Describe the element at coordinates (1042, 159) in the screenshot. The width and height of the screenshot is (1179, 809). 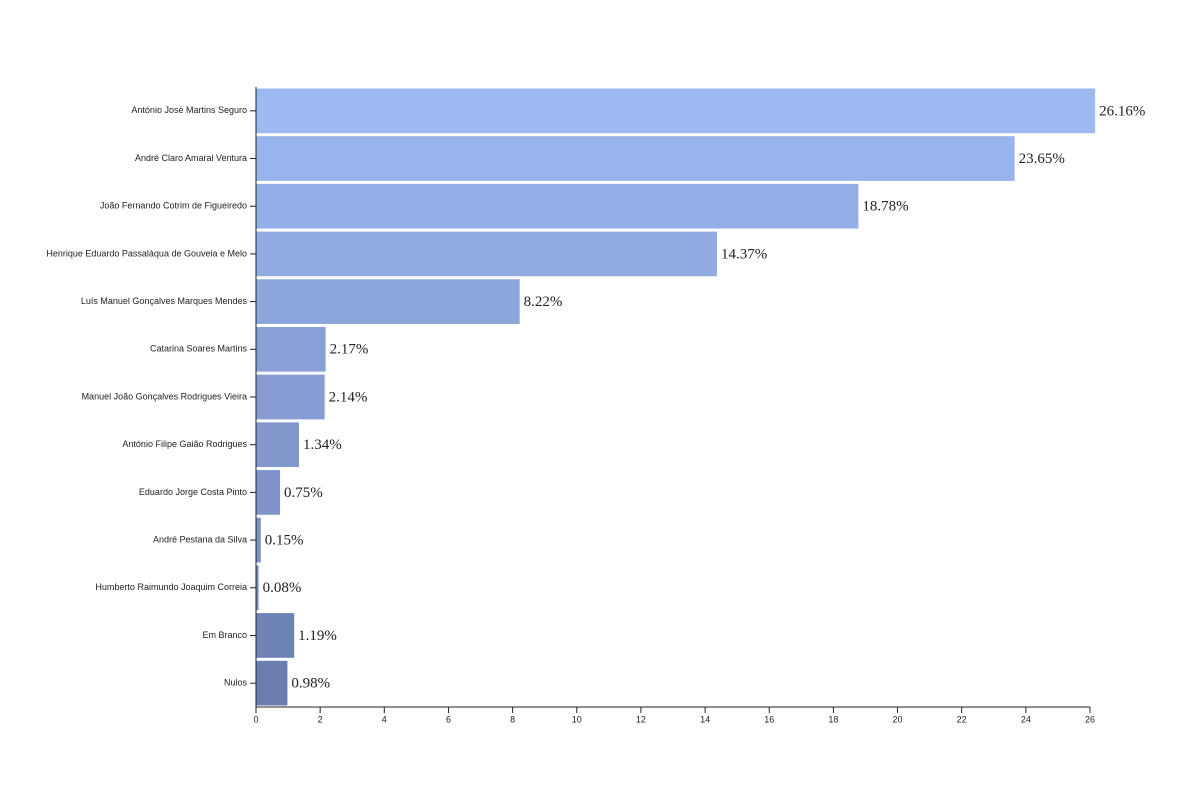
I see `value-label: 23.65%` at that location.